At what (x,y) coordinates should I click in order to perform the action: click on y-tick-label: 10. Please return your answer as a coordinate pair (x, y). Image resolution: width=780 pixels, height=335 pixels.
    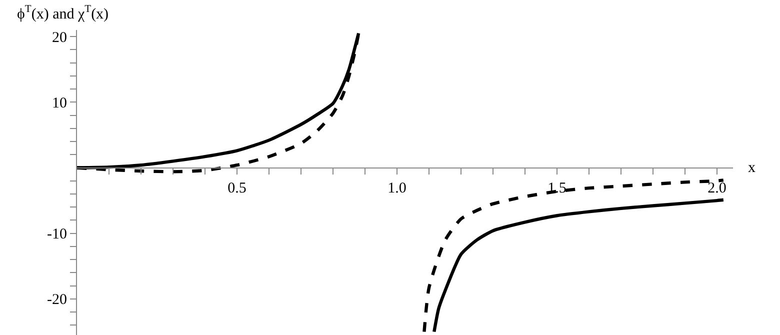
    Looking at the image, I should click on (59, 103).